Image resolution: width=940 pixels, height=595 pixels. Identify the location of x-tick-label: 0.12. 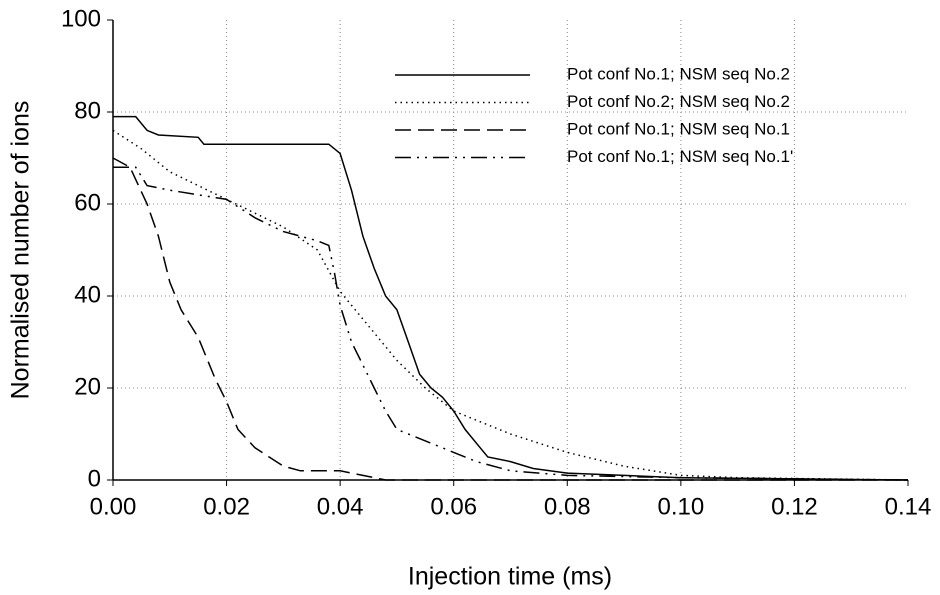
(794, 506).